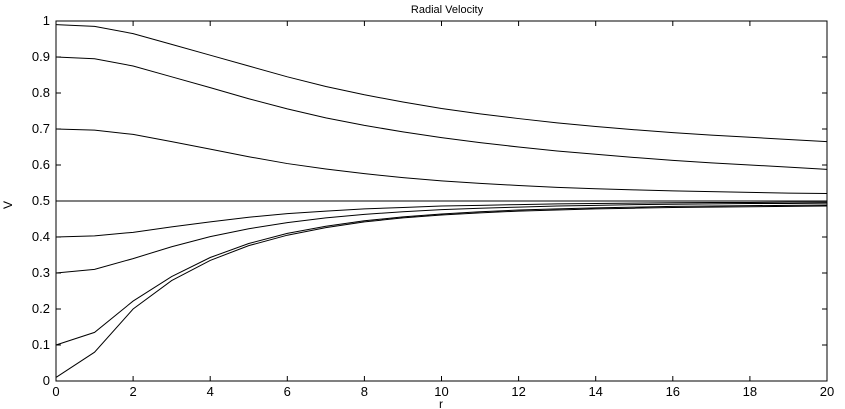 This screenshot has height=409, width=845. I want to click on x-axis-tick-labels: 0 2 4 6 8 10 12 14 16 18 20, so click(443, 391).